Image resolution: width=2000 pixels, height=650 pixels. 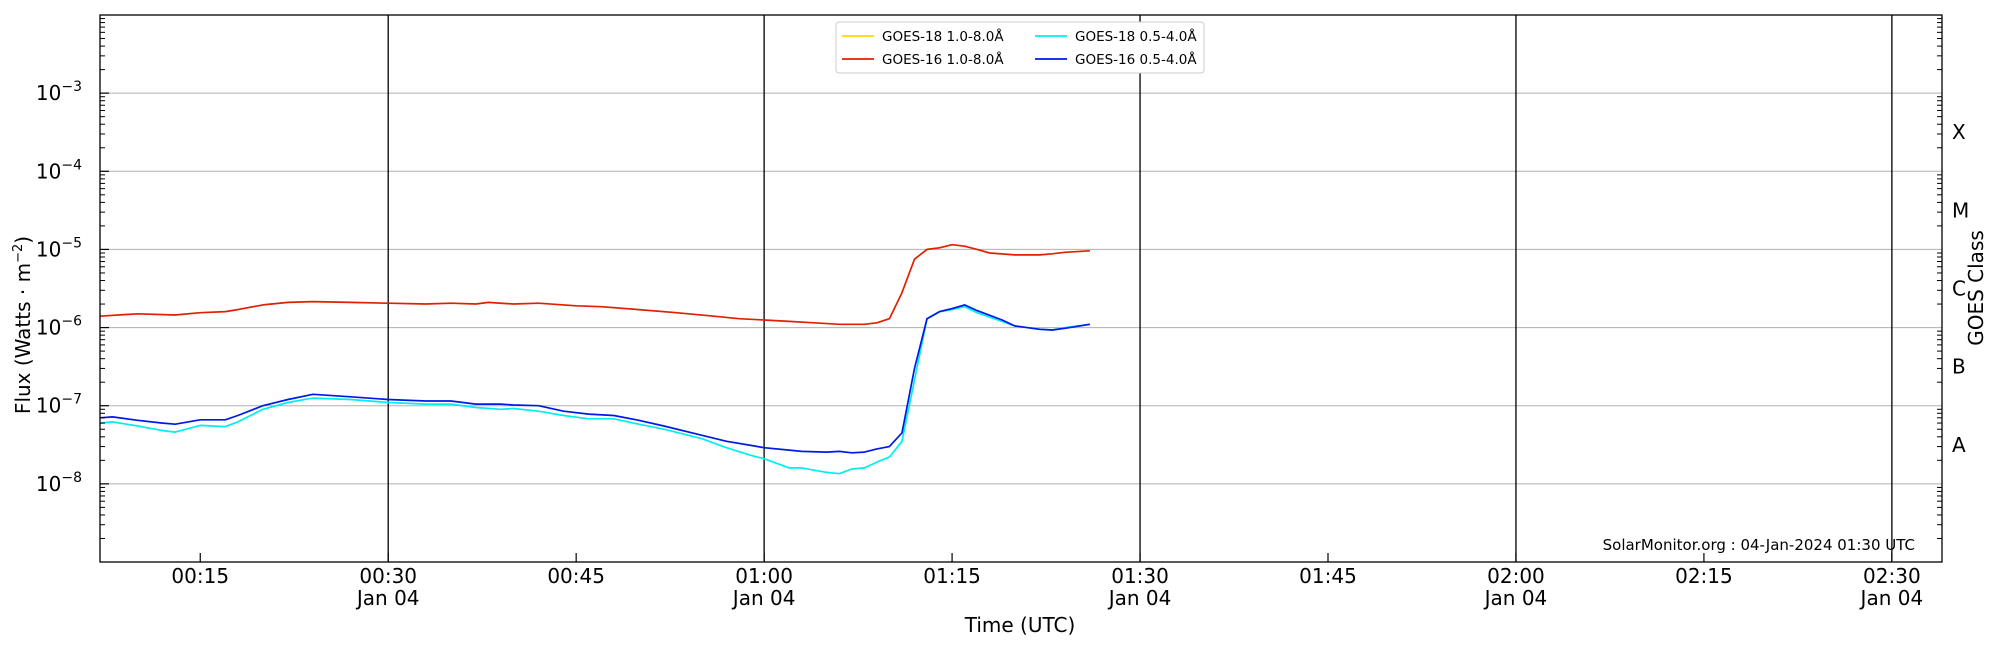 I want to click on x-tick-time-label: 01:15, so click(x=952, y=576).